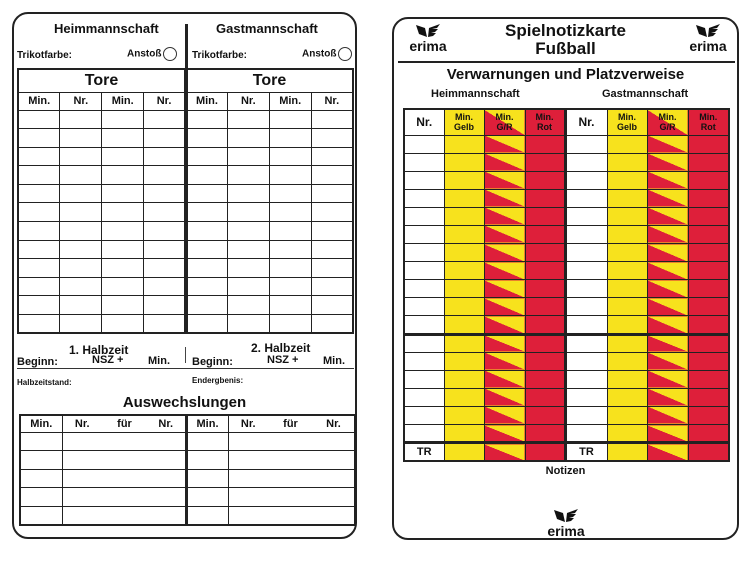 The height and width of the screenshot is (563, 750). What do you see at coordinates (327, 54) in the screenshot?
I see `away-kickoff: Anstoß` at bounding box center [327, 54].